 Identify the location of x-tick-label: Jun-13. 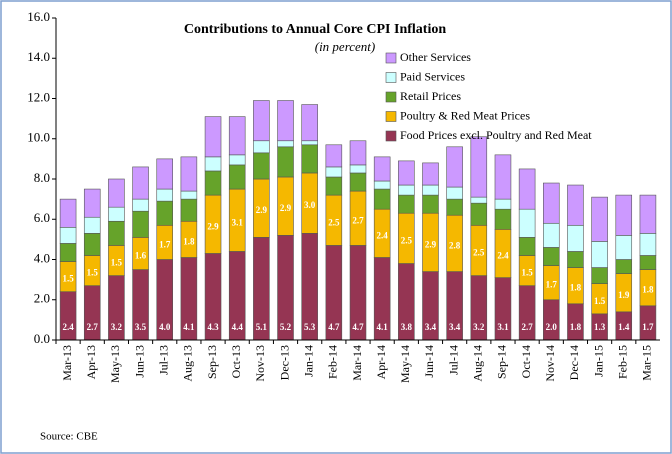
(139, 361).